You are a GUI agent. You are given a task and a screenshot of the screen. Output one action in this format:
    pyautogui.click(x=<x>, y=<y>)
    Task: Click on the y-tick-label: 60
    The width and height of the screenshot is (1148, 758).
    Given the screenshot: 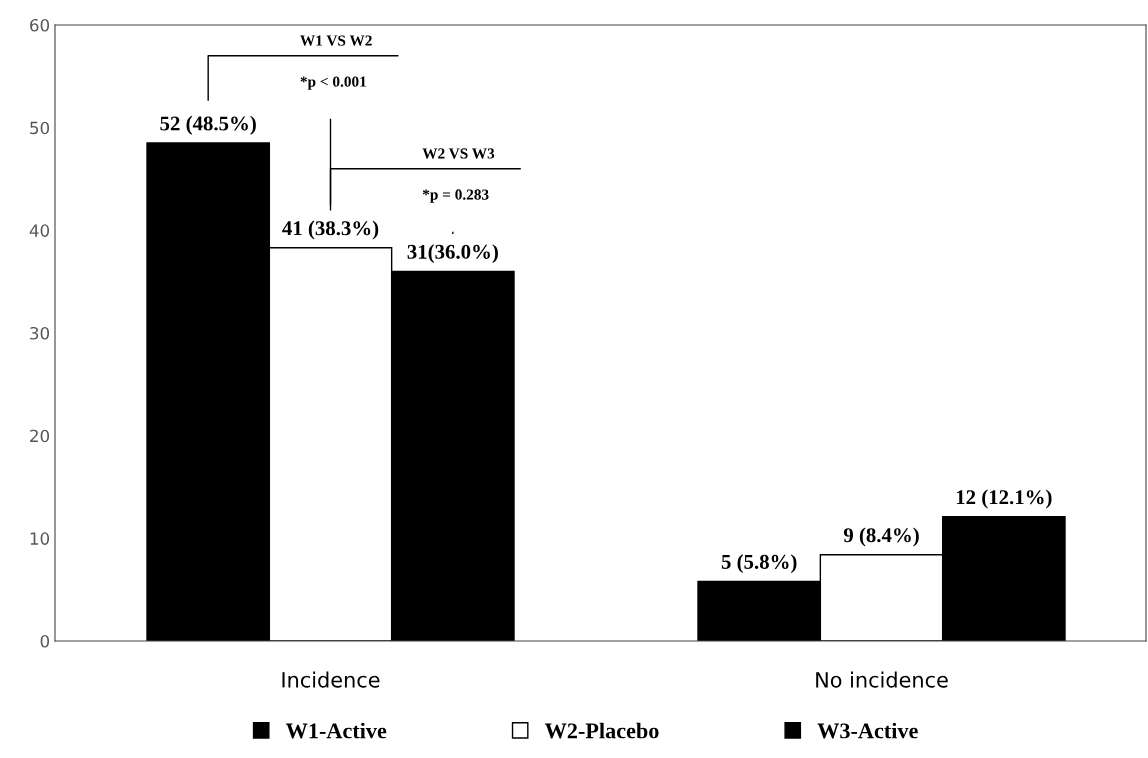 What is the action you would take?
    pyautogui.click(x=40, y=25)
    